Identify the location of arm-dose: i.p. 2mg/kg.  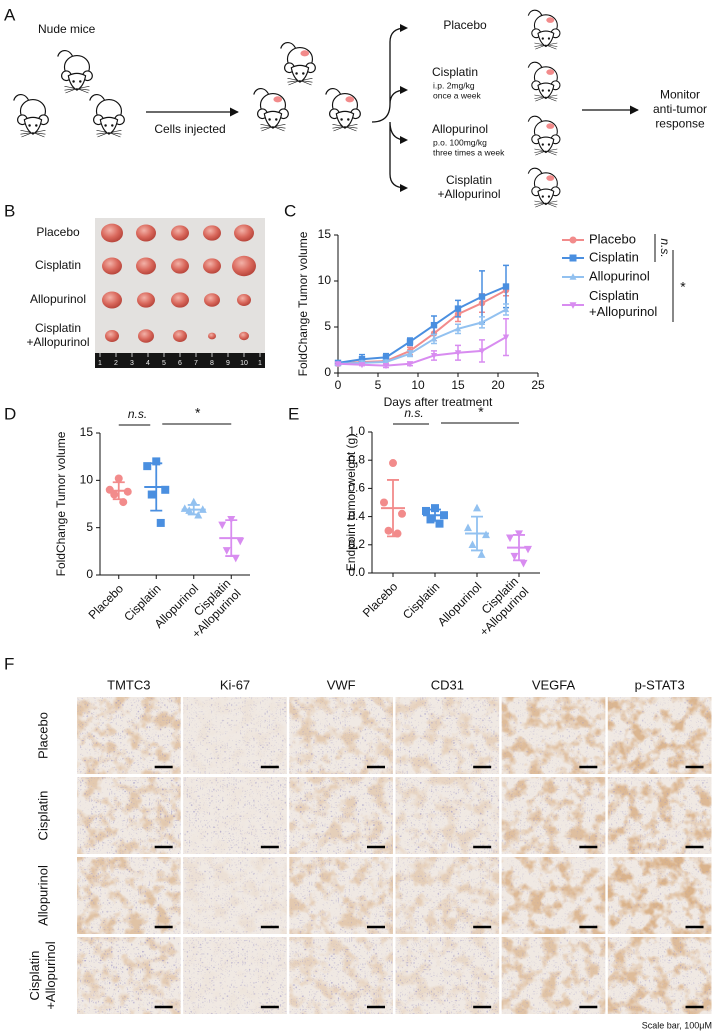
(454, 85).